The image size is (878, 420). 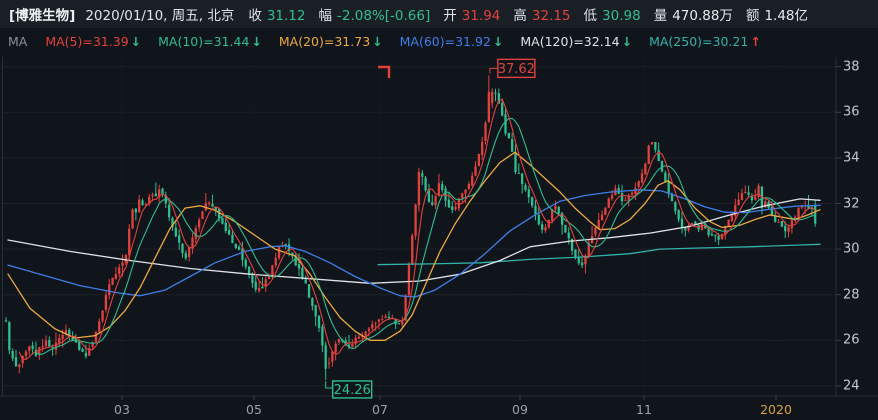 I want to click on ma-legend-item: MA(20)=31.73 ↓, so click(x=331, y=41).